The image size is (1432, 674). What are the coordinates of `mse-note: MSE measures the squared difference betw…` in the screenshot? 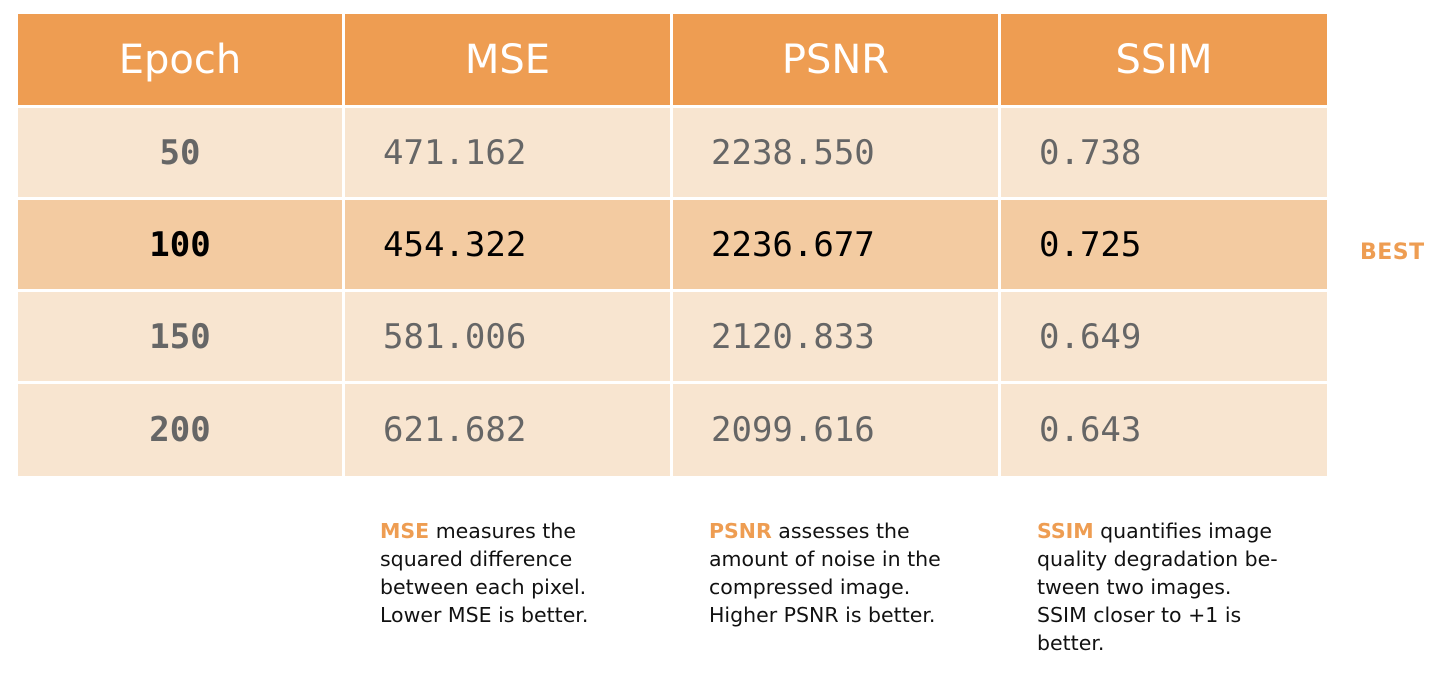 It's located at (515, 573).